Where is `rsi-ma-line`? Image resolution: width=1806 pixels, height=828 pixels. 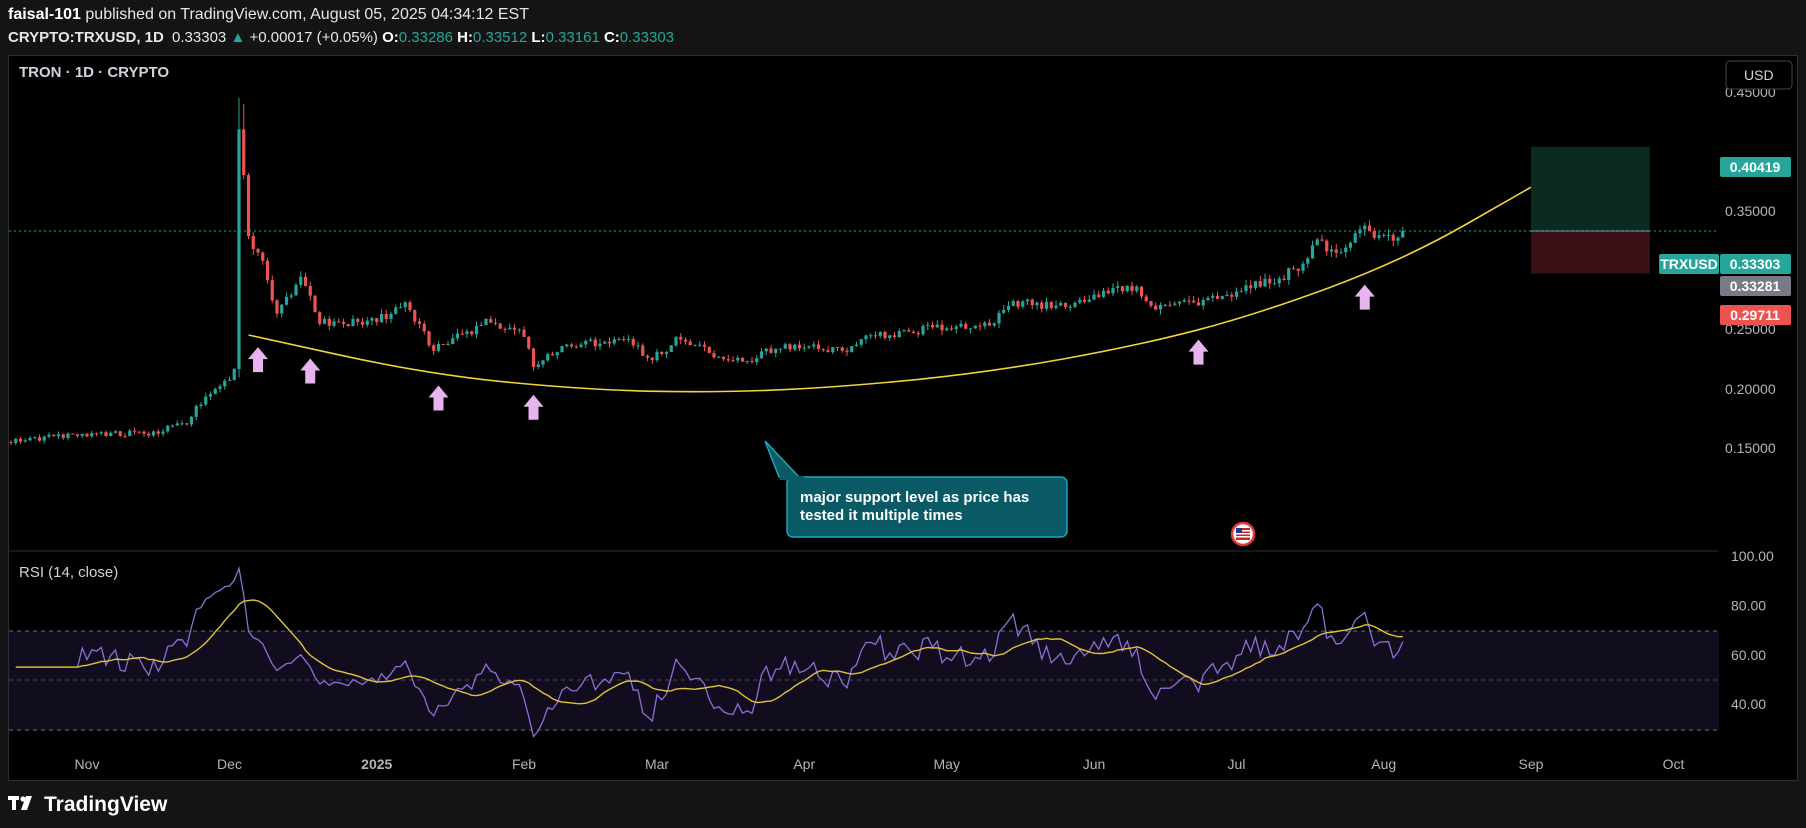 rsi-ma-line is located at coordinates (709, 652).